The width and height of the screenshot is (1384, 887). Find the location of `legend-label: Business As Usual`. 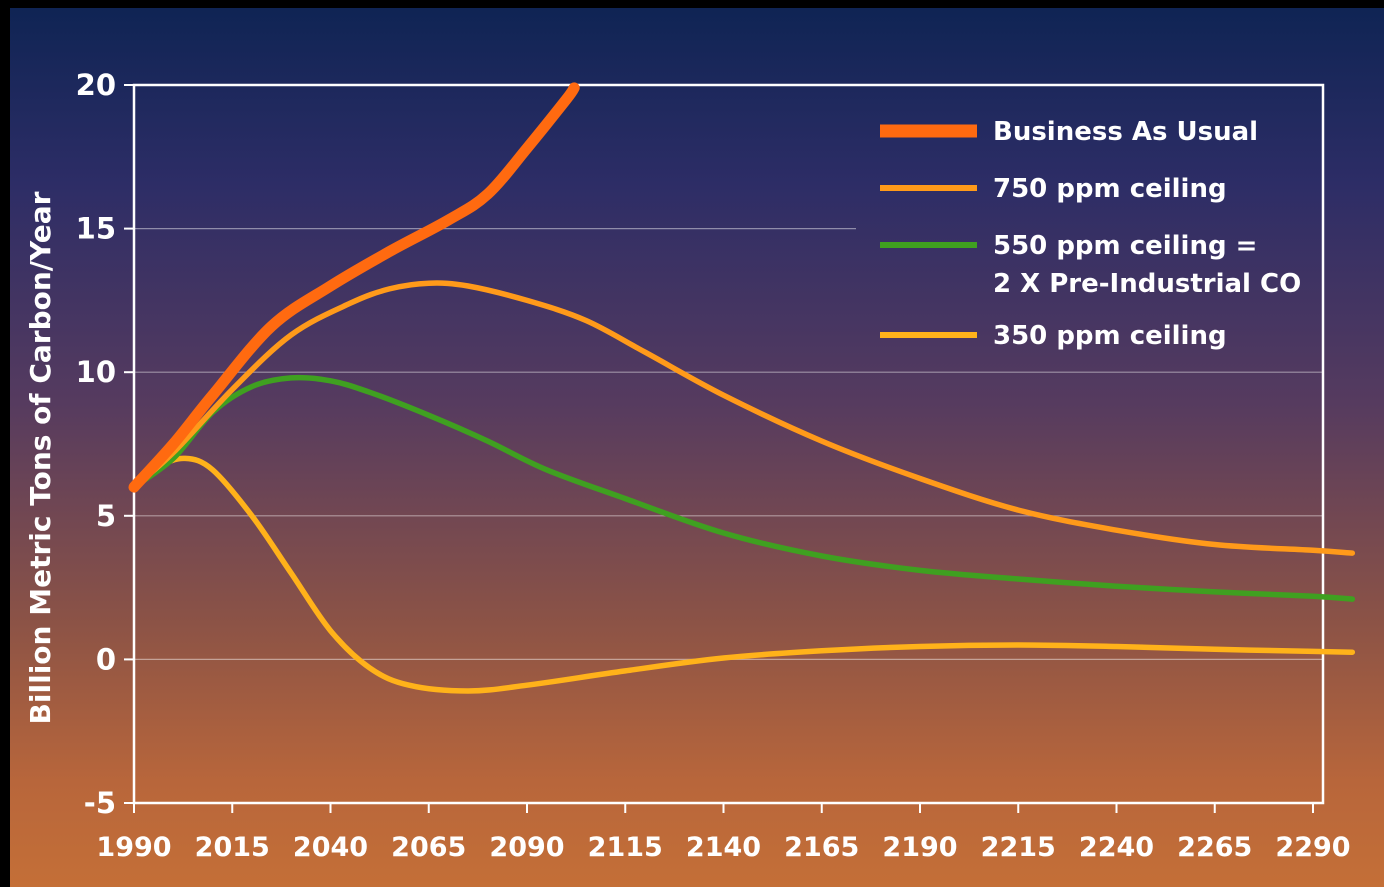

legend-label: Business As Usual is located at coordinates (1125, 132).